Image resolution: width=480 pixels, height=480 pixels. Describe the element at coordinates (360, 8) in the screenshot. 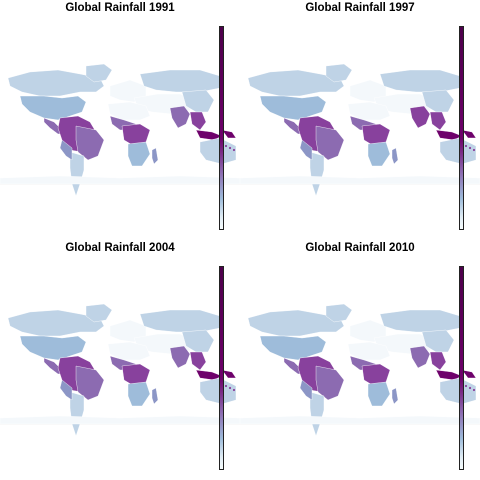

I see `map-title: Global Rainfall 1997` at that location.